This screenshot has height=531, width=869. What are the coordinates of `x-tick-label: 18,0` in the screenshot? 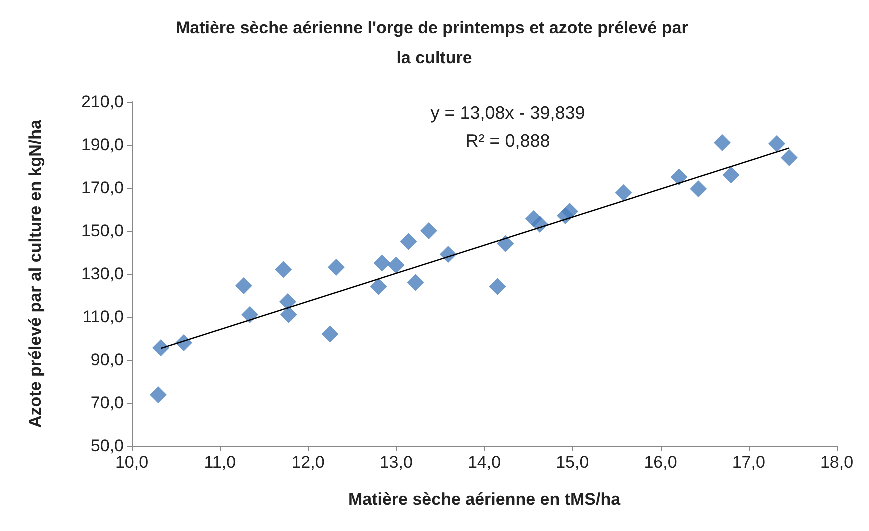 It's located at (837, 462).